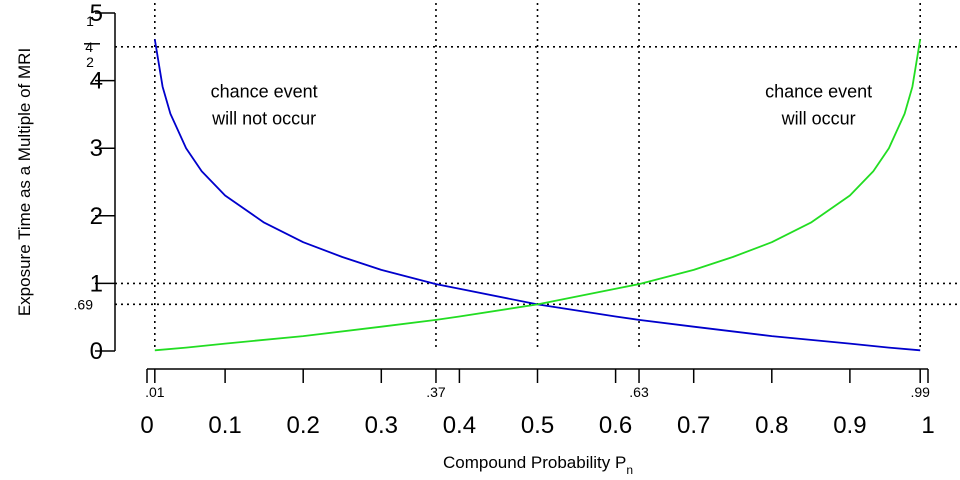 The image size is (960, 480). Describe the element at coordinates (927, 425) in the screenshot. I see `x-tick-label-1: 1` at that location.